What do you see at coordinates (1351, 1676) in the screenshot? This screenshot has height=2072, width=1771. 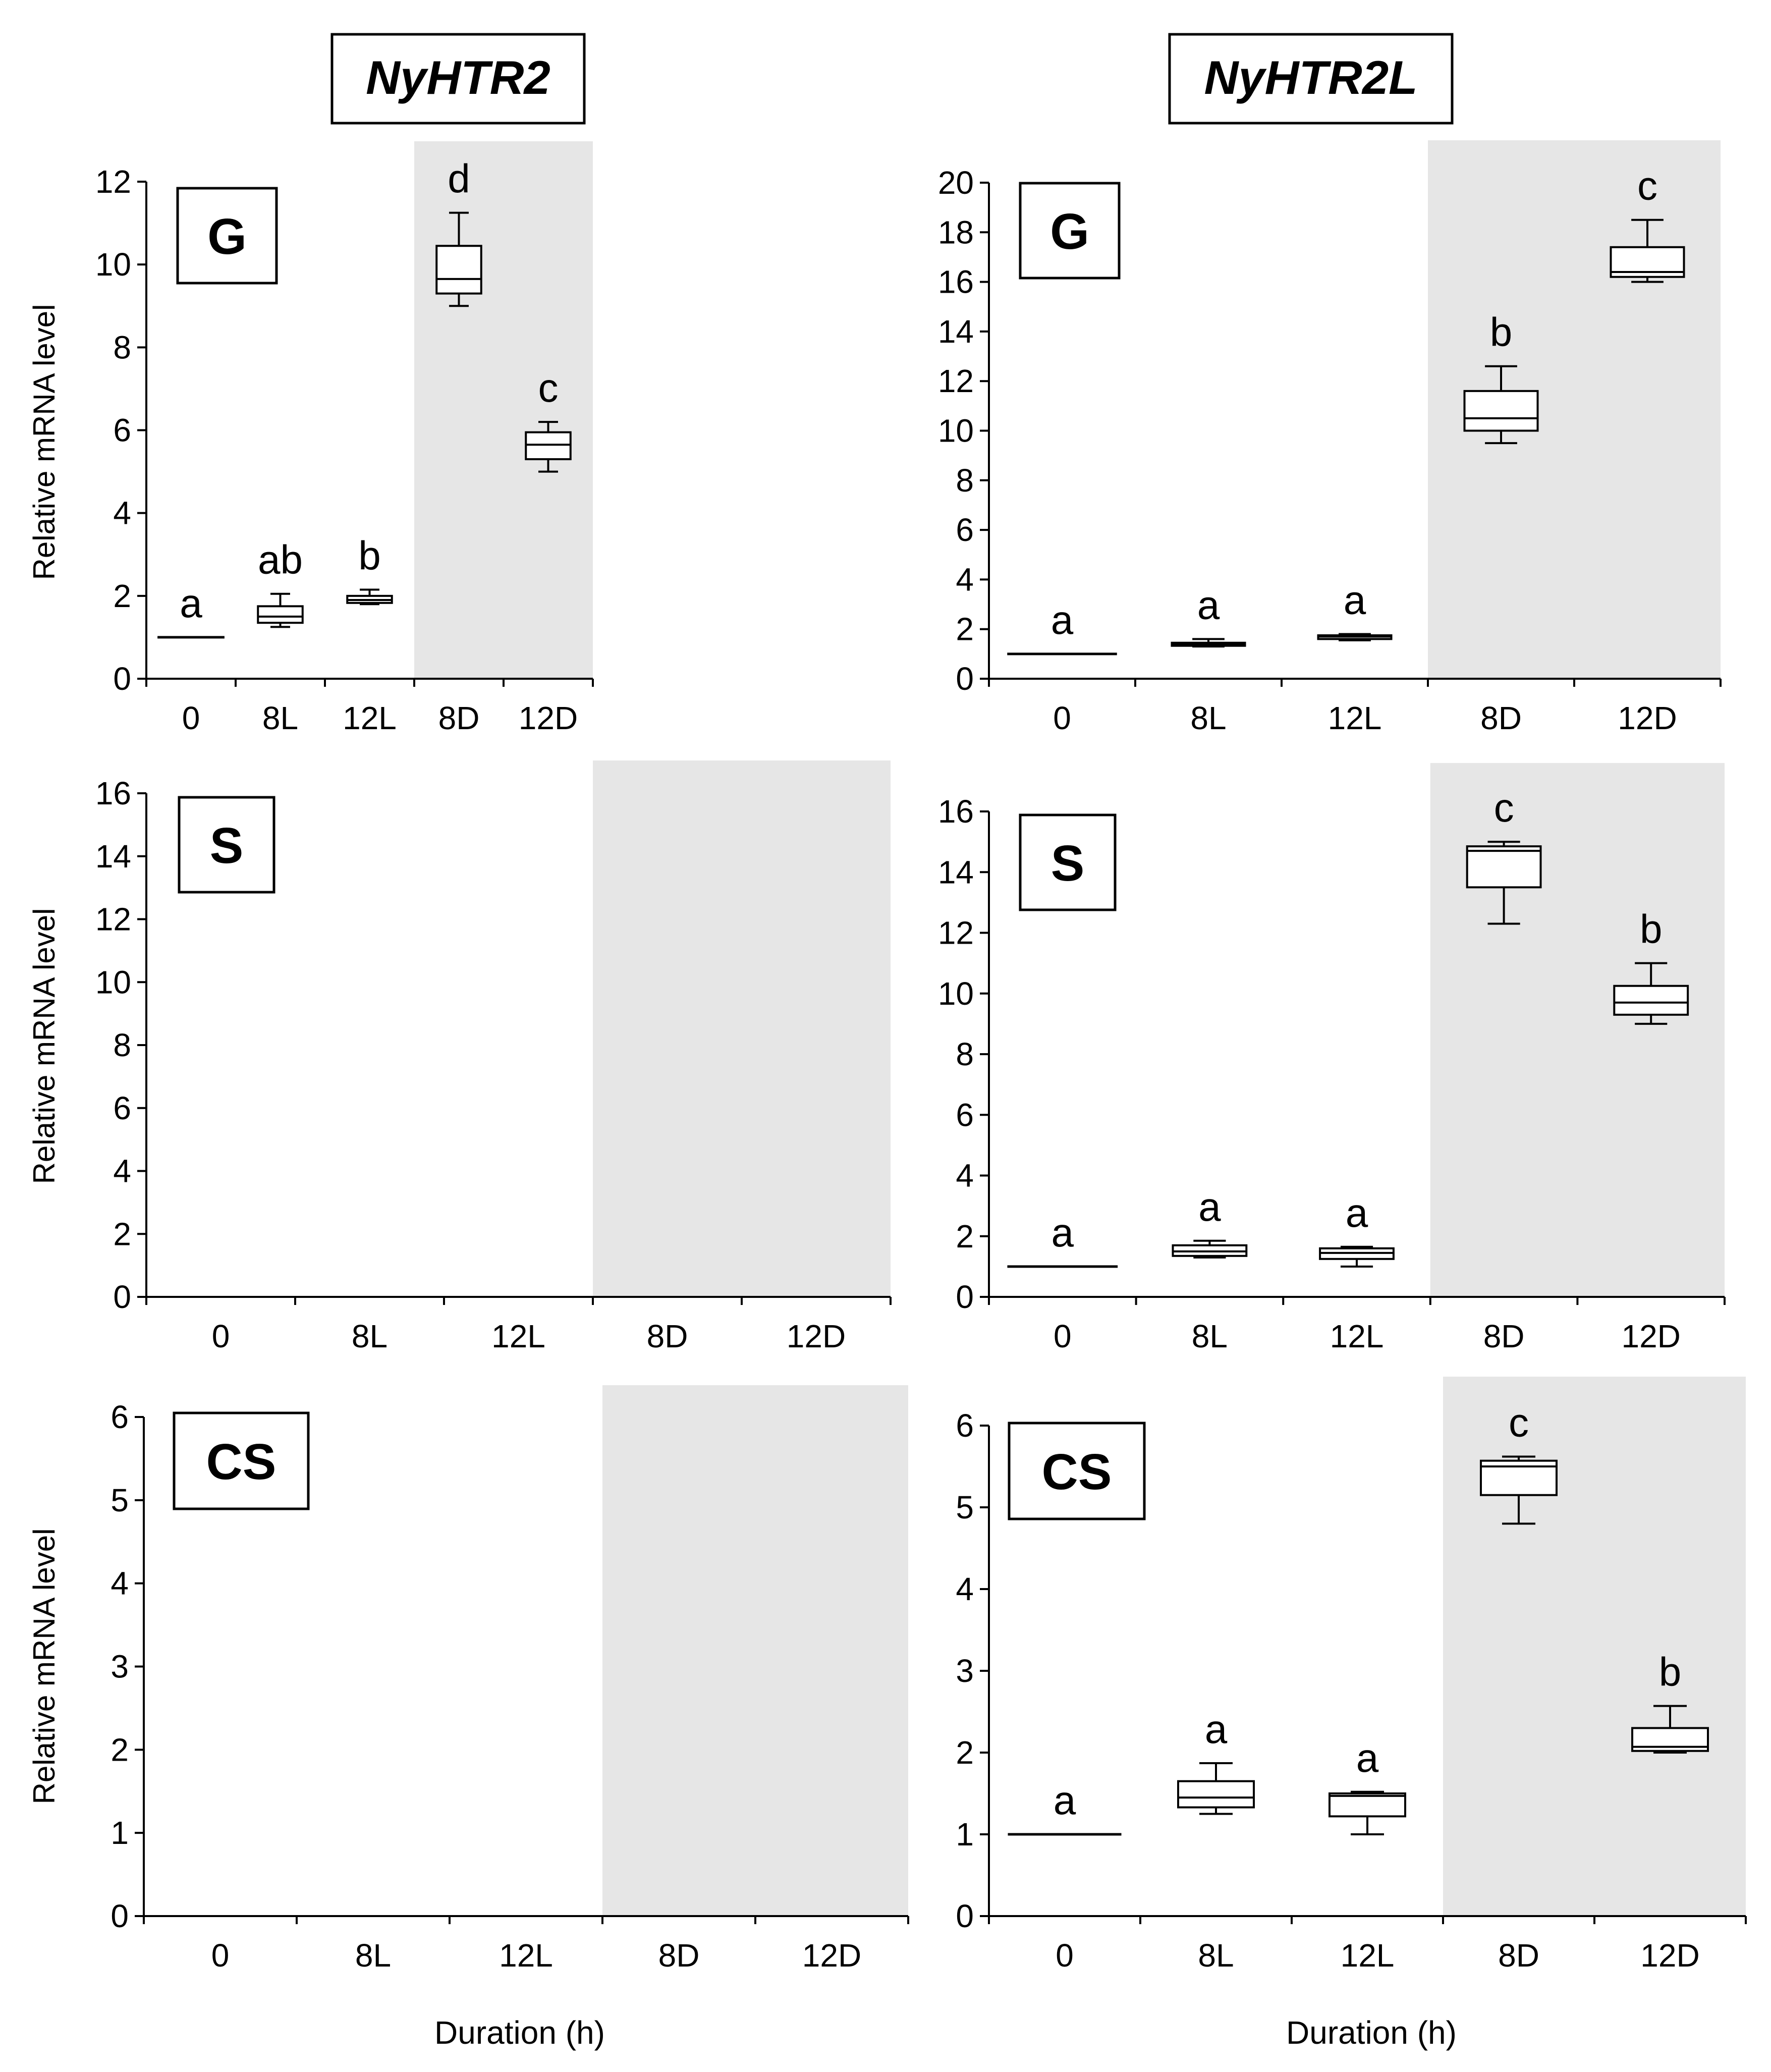 I see `panel-cs-right: 0 1 2 3 4 5 6 0 8L 12L 8D 12D CS a a a c b` at bounding box center [1351, 1676].